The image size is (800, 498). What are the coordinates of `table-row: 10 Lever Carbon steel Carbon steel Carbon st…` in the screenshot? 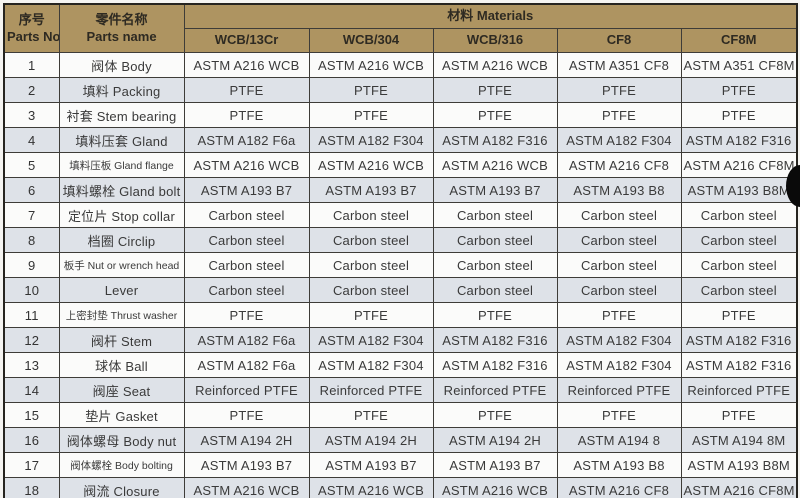 It's located at (400, 290).